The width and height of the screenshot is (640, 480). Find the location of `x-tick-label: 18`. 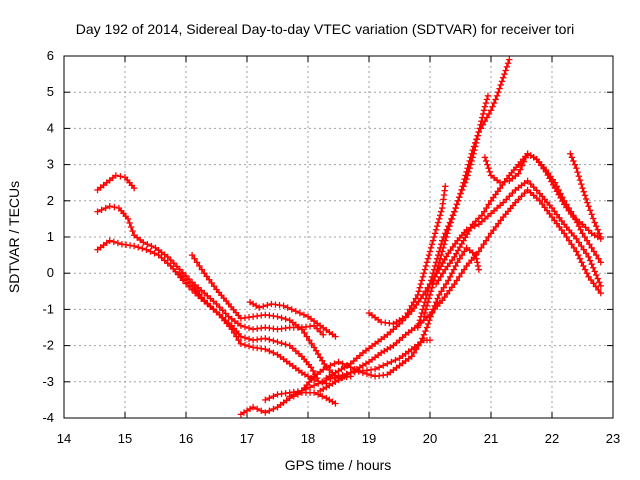

x-tick-label: 18 is located at coordinates (308, 438).